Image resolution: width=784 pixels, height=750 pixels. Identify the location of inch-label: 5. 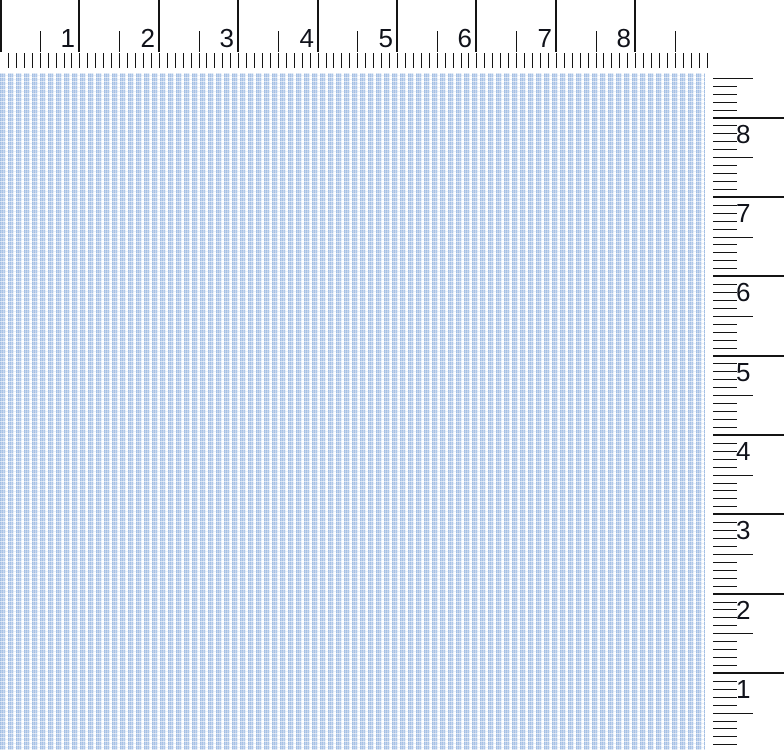
(743, 372).